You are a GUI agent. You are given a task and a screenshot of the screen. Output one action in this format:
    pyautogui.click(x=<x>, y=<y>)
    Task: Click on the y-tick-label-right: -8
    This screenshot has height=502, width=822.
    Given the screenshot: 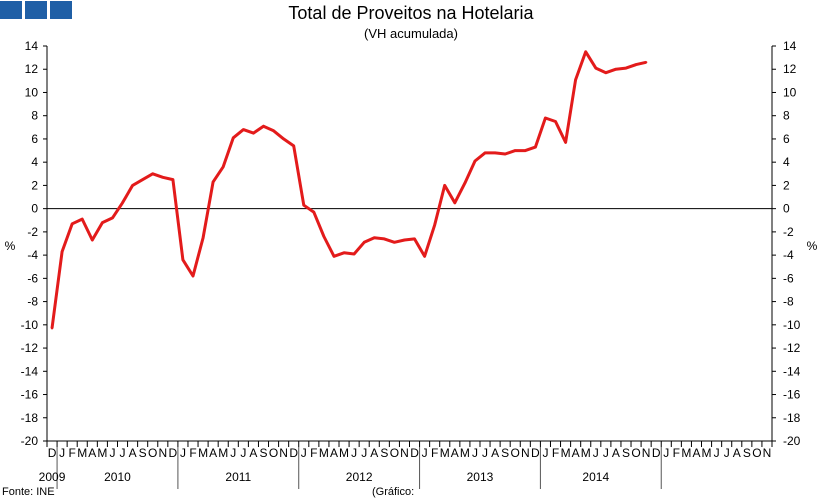 What is the action you would take?
    pyautogui.click(x=788, y=302)
    